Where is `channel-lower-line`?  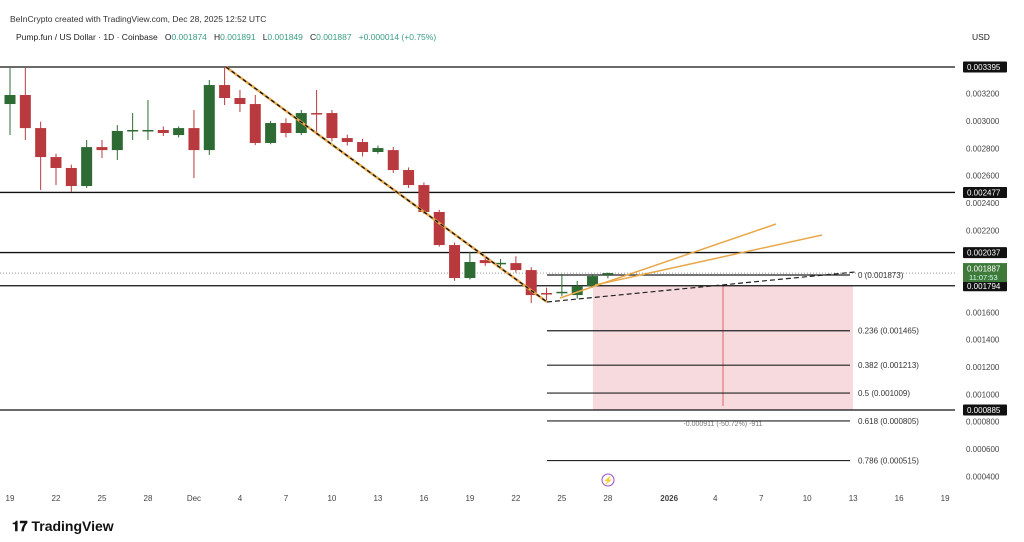 channel-lower-line is located at coordinates (708, 260).